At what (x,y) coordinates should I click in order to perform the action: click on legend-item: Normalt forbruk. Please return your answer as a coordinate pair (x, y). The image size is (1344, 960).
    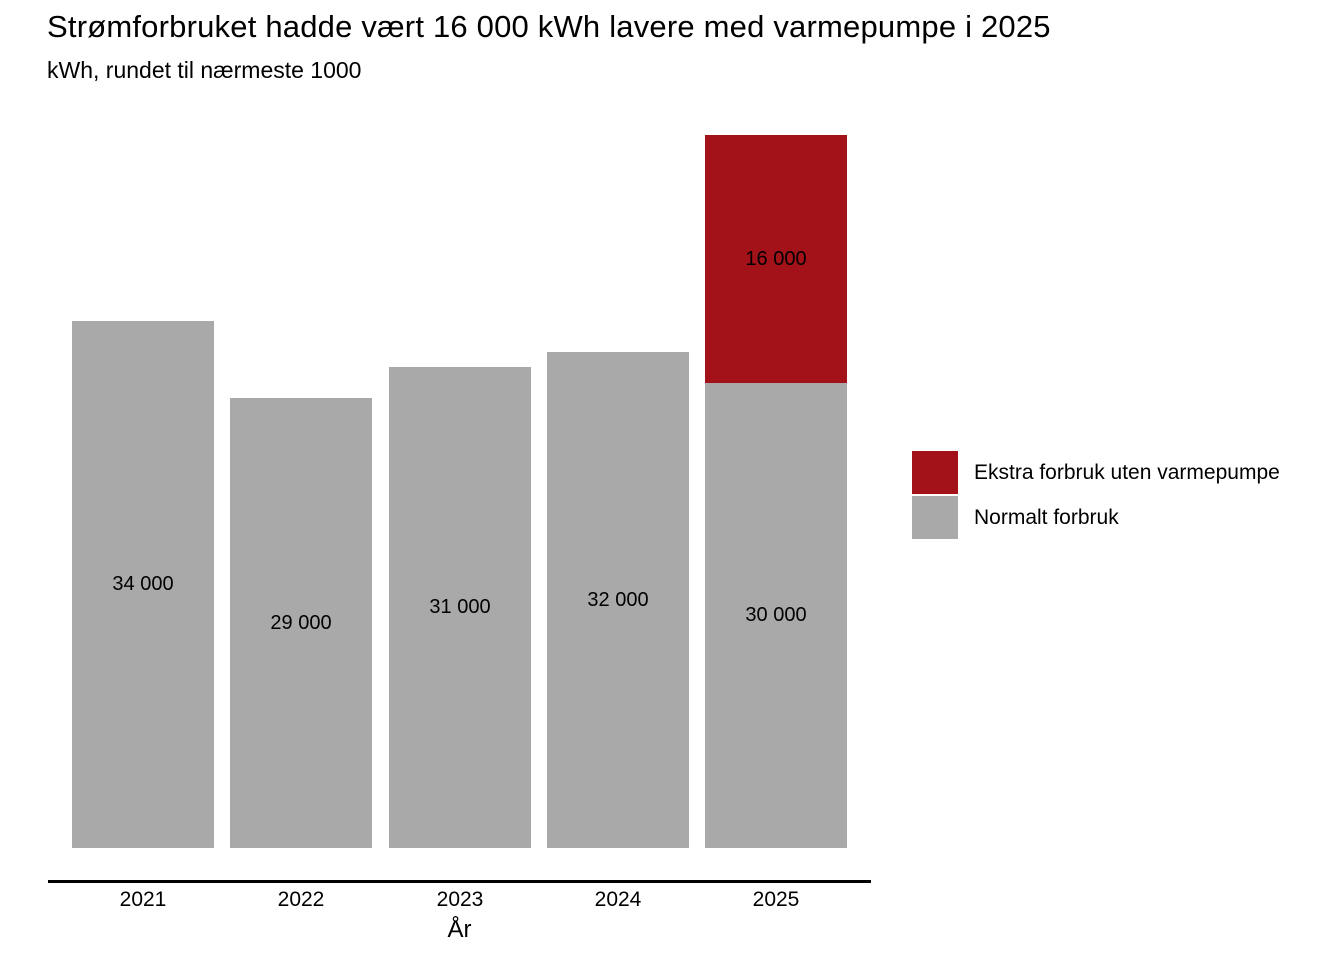
    Looking at the image, I should click on (1096, 517).